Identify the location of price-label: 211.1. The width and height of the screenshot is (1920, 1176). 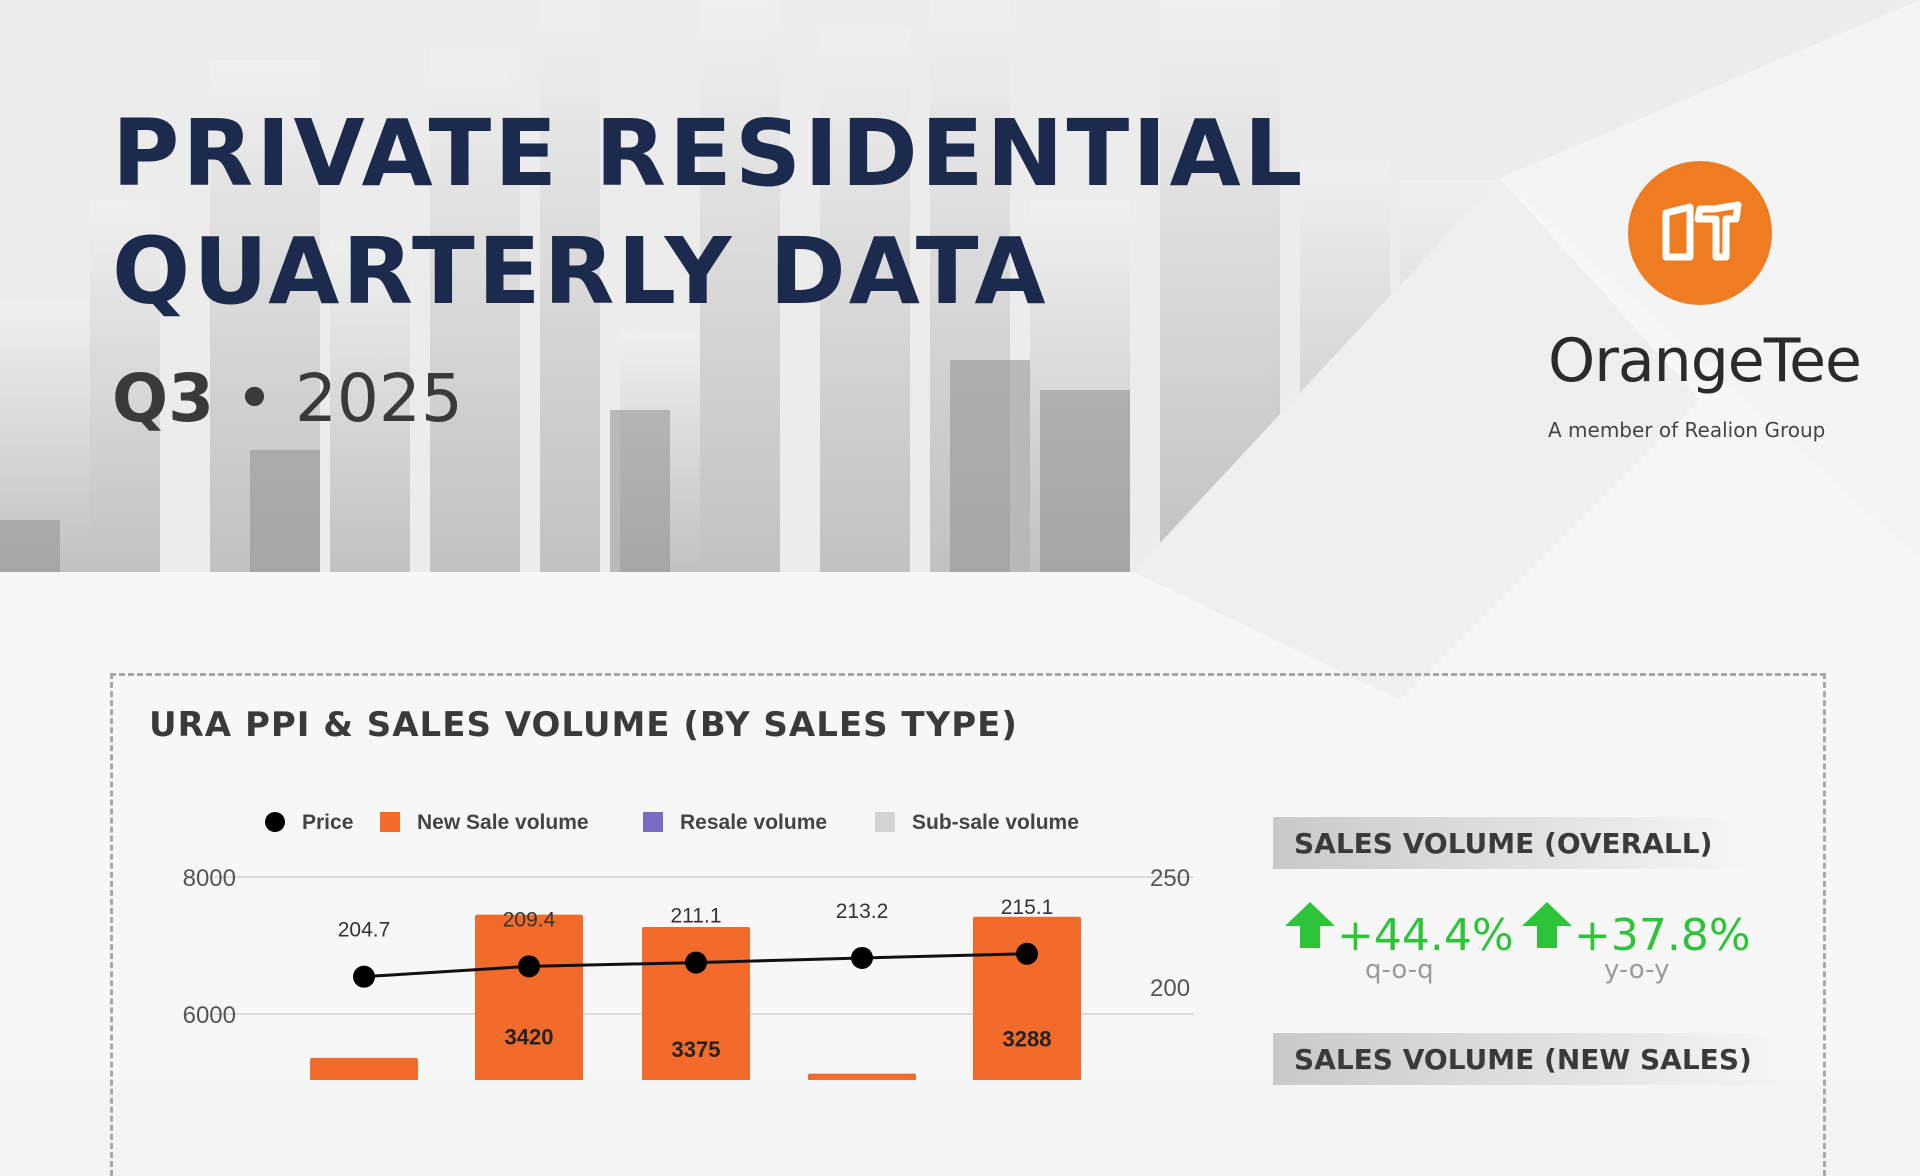
(696, 916).